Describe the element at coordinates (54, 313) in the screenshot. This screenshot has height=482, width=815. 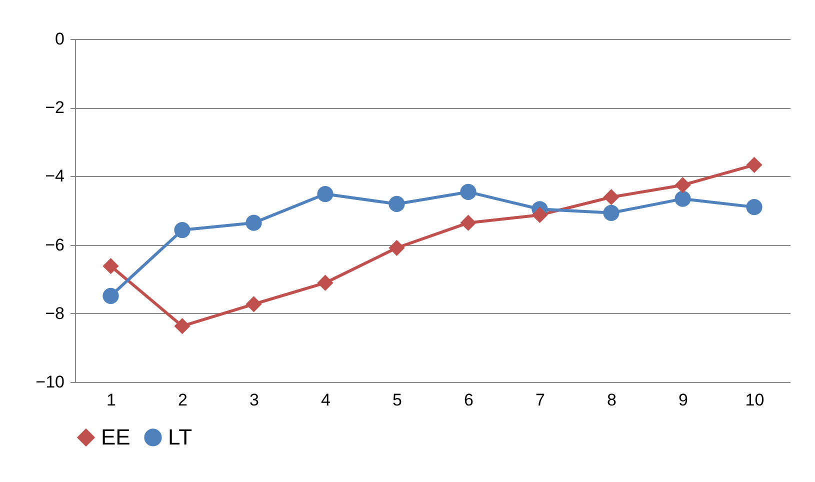
I see `y-tick-label: −8` at that location.